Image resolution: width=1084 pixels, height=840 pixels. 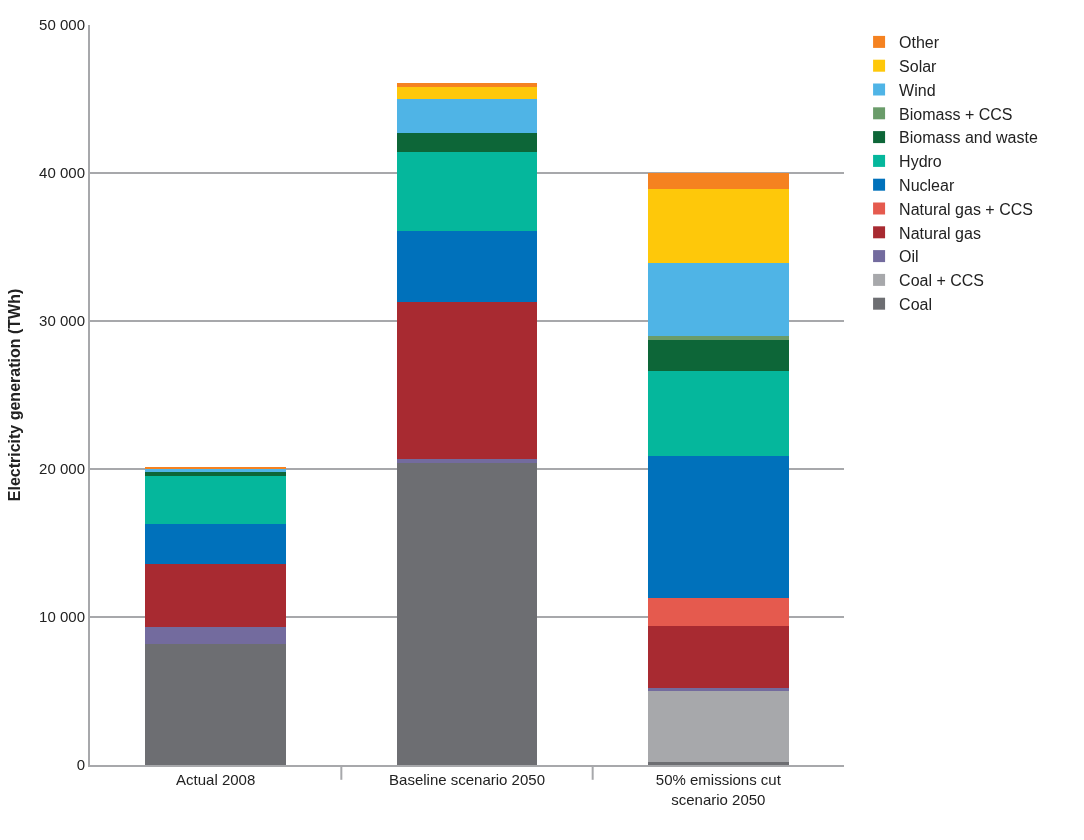 What do you see at coordinates (62, 25) in the screenshot?
I see `y-tick-label: 50 000` at bounding box center [62, 25].